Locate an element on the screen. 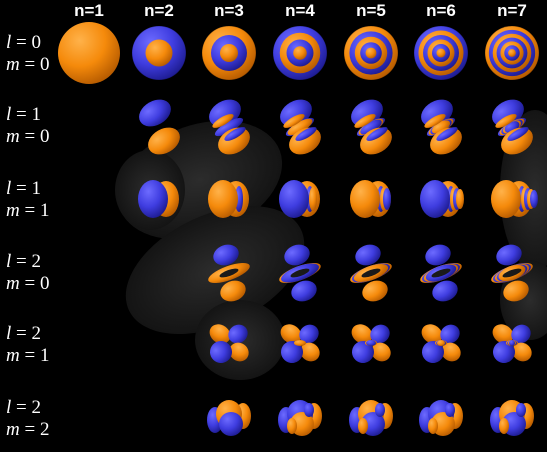 This screenshot has width=547, height=452. orbital-d0-n3 is located at coordinates (229, 273).